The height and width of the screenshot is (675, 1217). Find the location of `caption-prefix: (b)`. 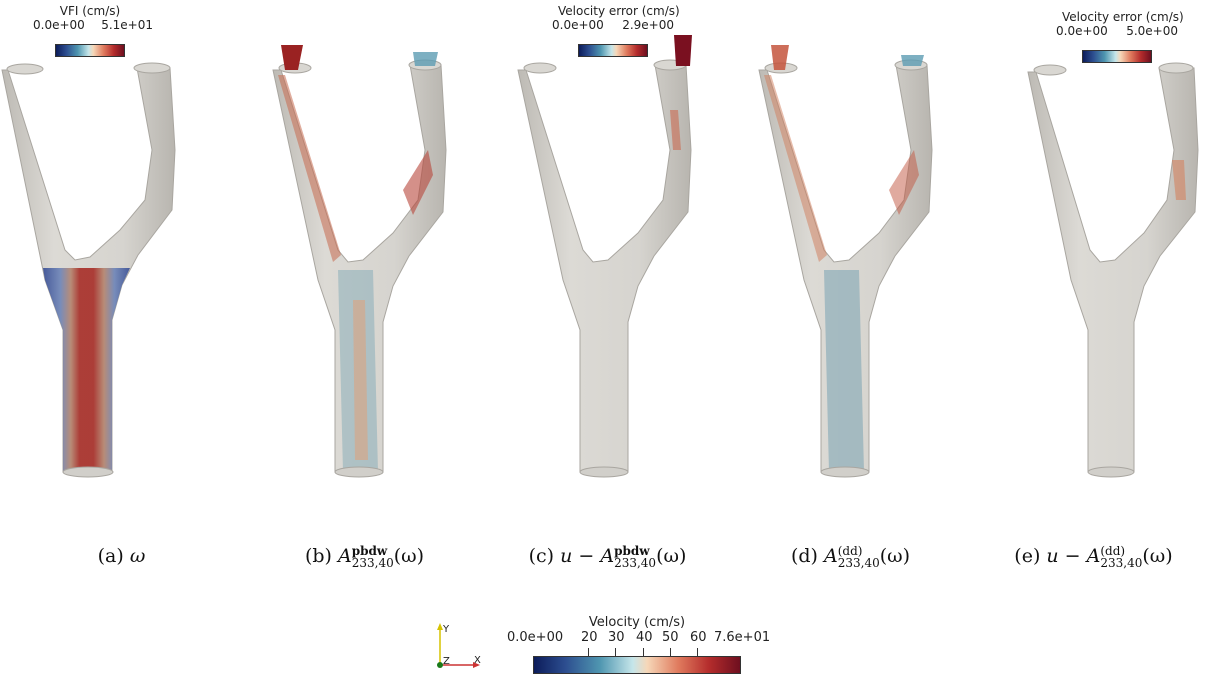

caption-prefix: (b) is located at coordinates (321, 556).